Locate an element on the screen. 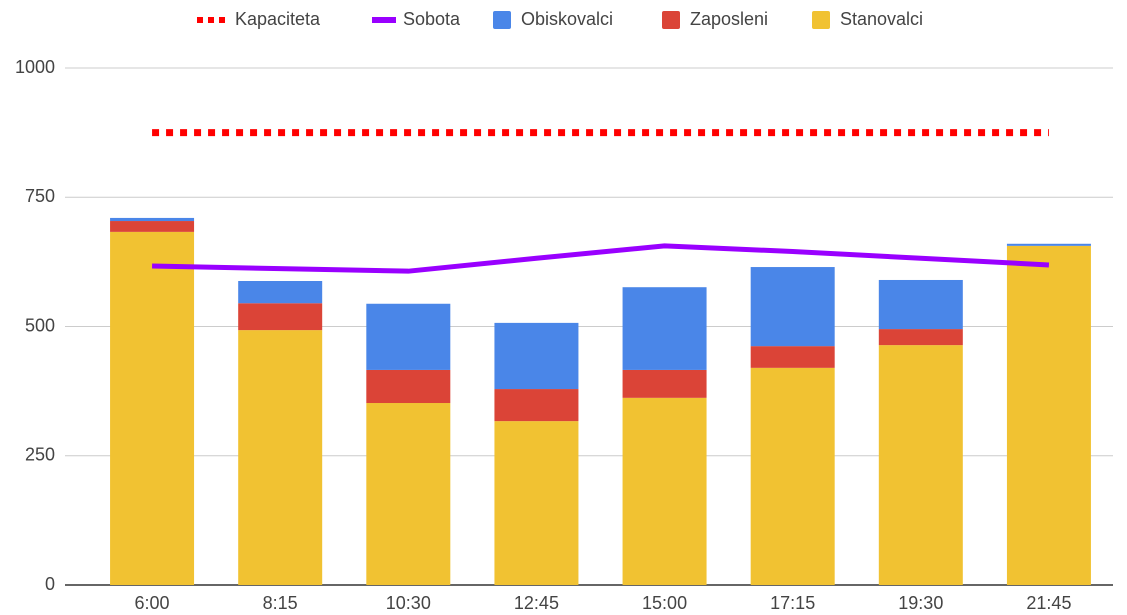 This screenshot has width=1127, height=615. legend-label: Kapaciteta is located at coordinates (278, 19).